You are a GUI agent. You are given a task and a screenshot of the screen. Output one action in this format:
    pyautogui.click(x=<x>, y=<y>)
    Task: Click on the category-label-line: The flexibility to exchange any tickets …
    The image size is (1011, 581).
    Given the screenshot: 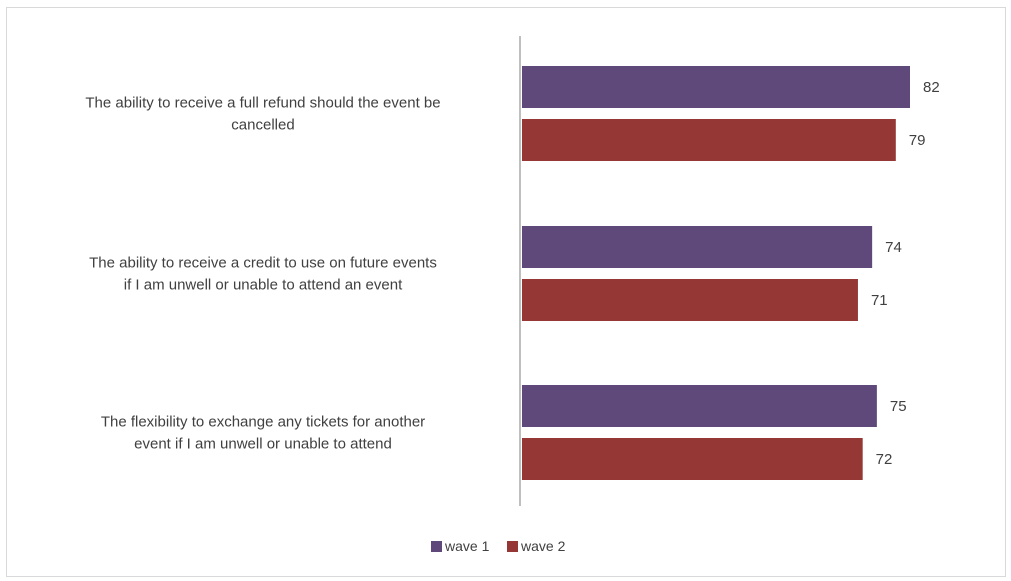 What is the action you would take?
    pyautogui.click(x=263, y=422)
    